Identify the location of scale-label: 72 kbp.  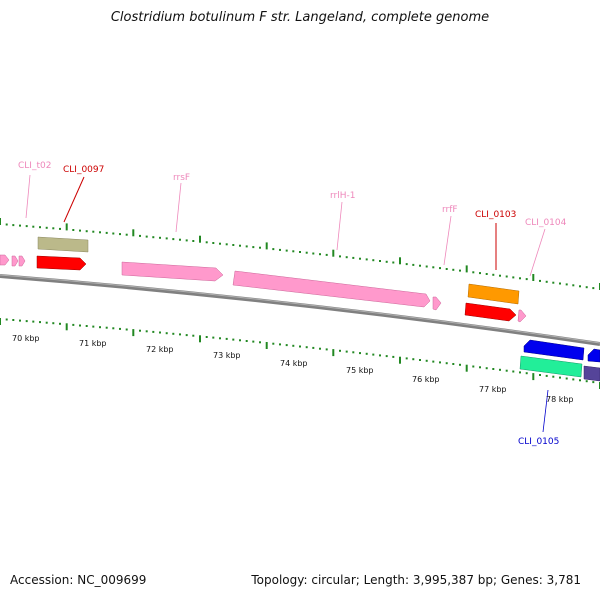
(160, 349).